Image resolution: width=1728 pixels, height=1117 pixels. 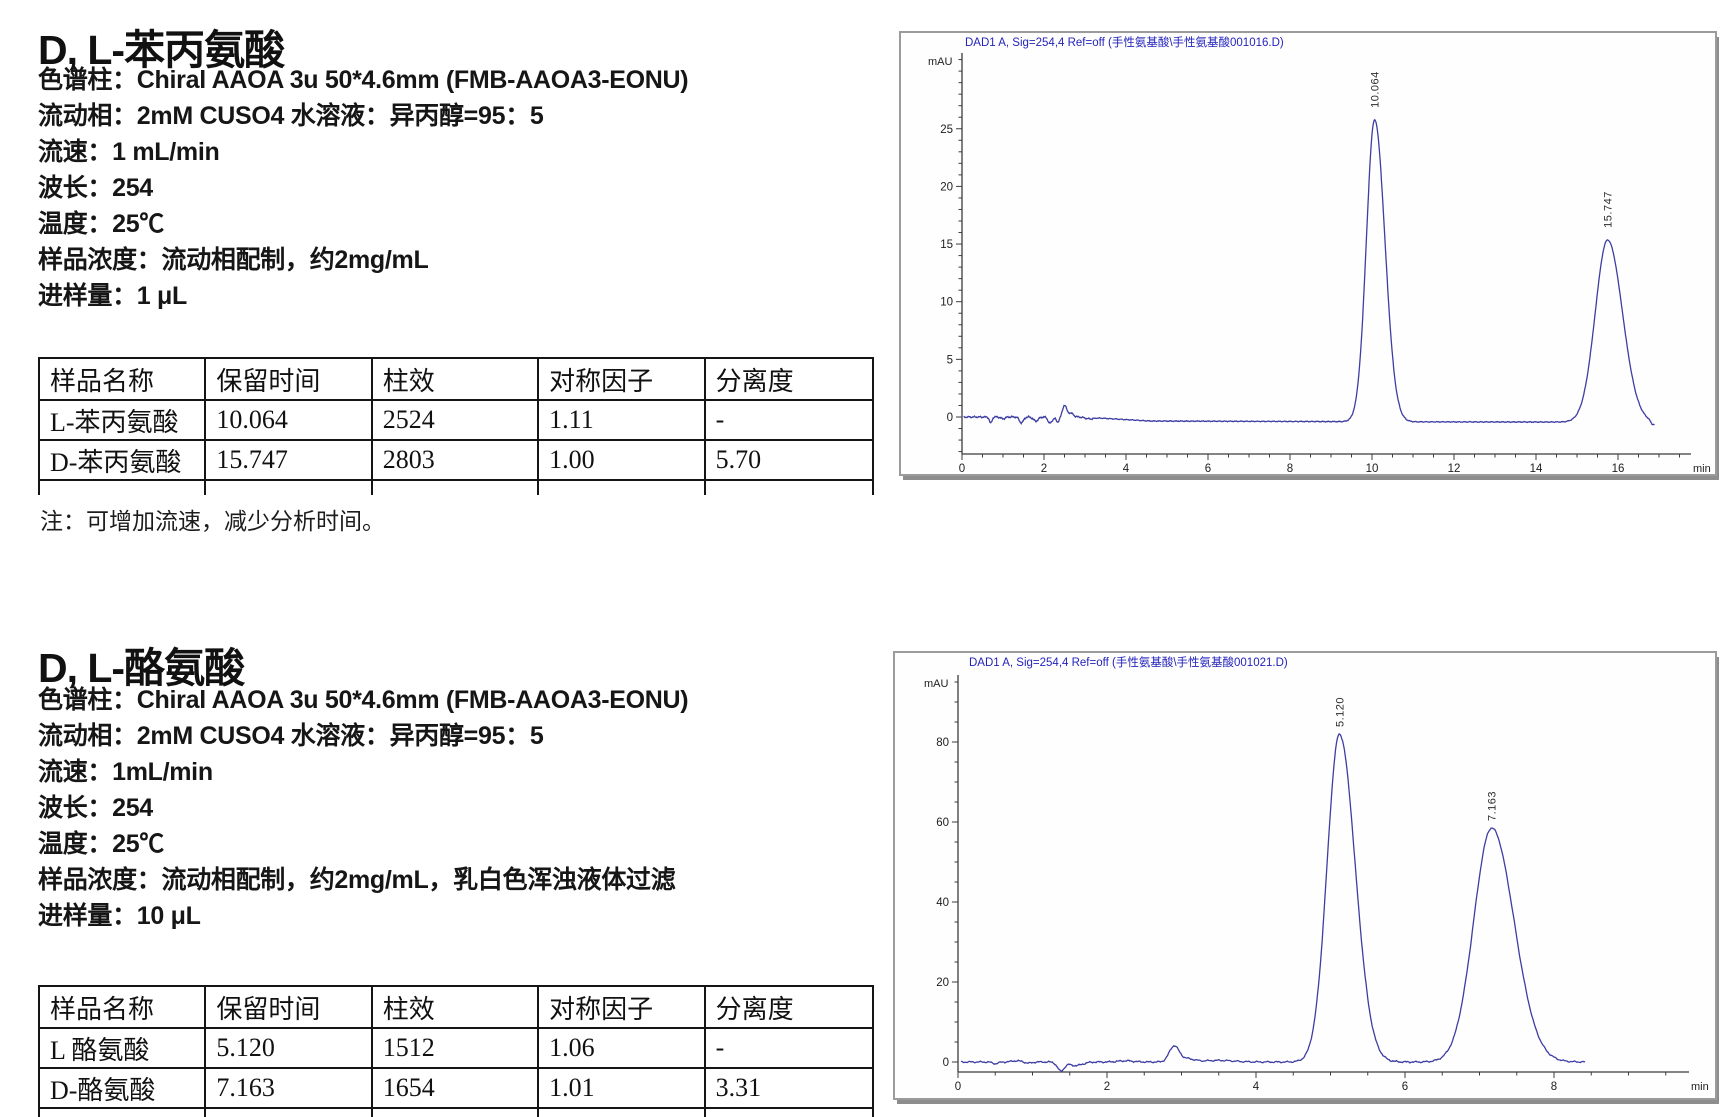 What do you see at coordinates (212, 521) in the screenshot?
I see `section-1-note: 注：可增加流速，减少分析时间。` at bounding box center [212, 521].